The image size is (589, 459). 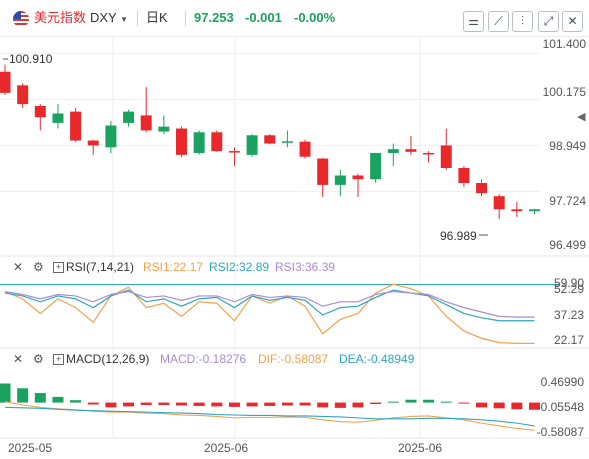 What do you see at coordinates (458, 236) in the screenshot?
I see `min-price-label: 96.989` at bounding box center [458, 236].